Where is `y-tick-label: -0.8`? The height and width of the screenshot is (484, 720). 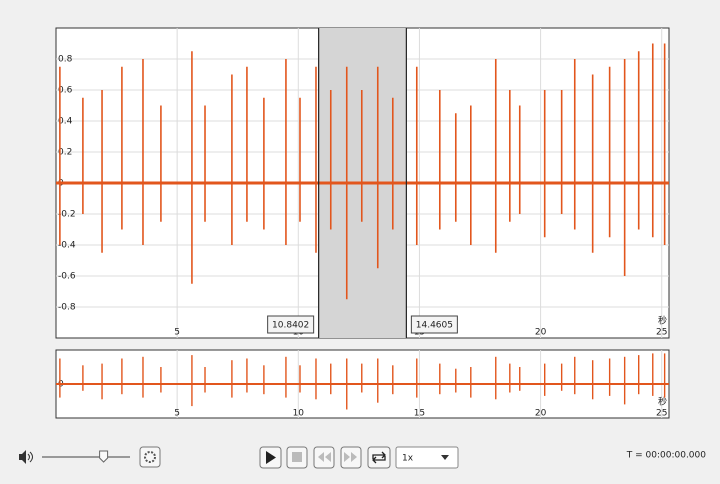 y-tick-label: -0.8 is located at coordinates (67, 308).